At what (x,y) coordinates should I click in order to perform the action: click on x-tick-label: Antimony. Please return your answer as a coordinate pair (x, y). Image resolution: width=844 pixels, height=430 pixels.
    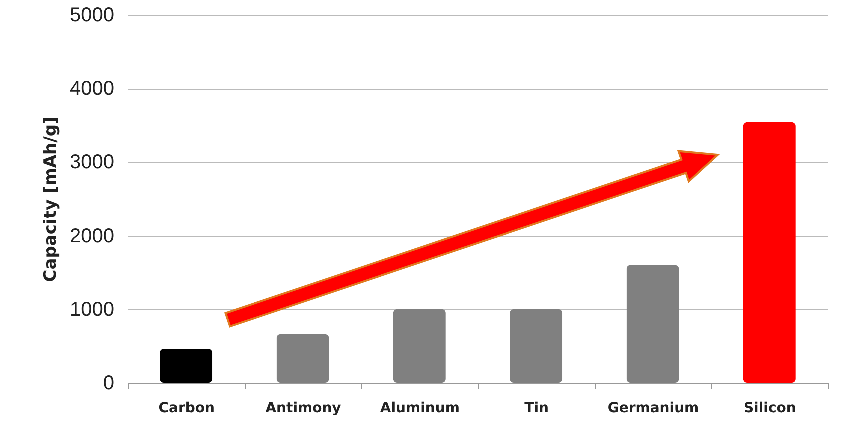
    Looking at the image, I should click on (304, 408).